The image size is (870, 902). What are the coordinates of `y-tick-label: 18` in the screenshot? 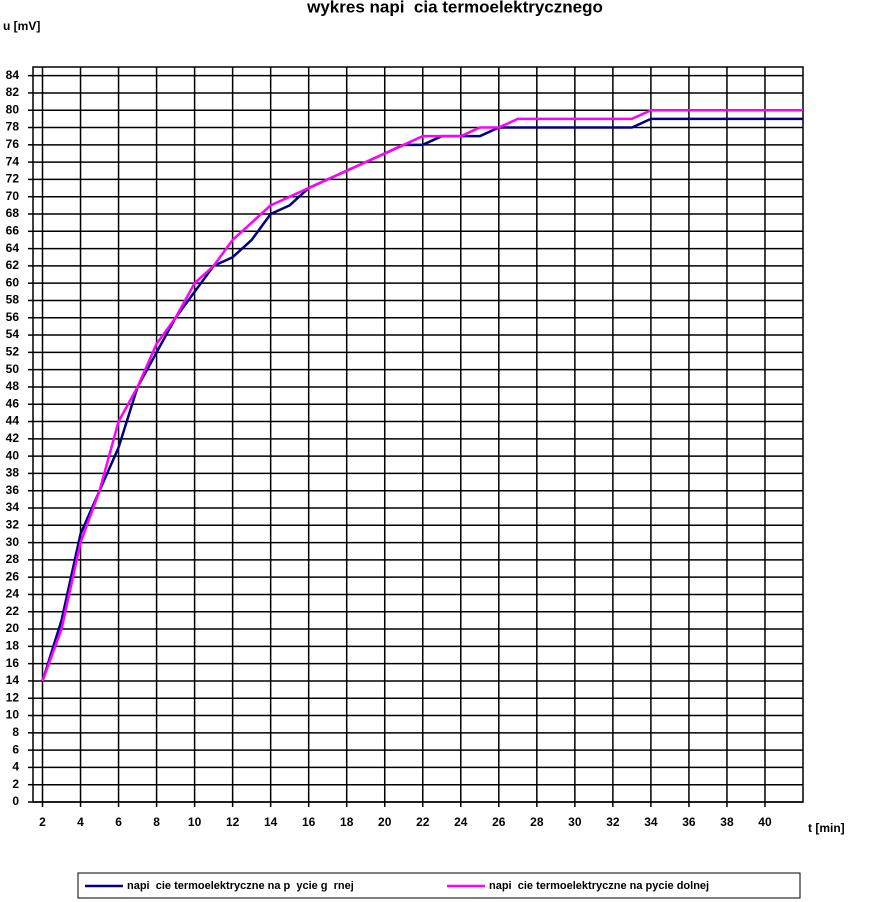 It's located at (13, 646).